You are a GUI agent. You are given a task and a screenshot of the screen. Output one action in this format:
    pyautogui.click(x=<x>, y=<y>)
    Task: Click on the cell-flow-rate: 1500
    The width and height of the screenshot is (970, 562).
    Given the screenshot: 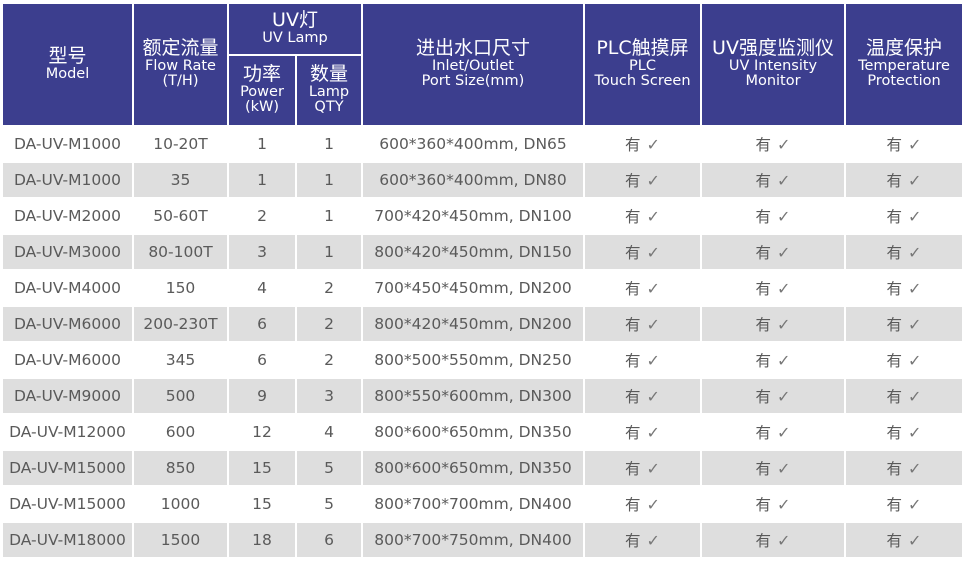 What is the action you would take?
    pyautogui.click(x=180, y=540)
    